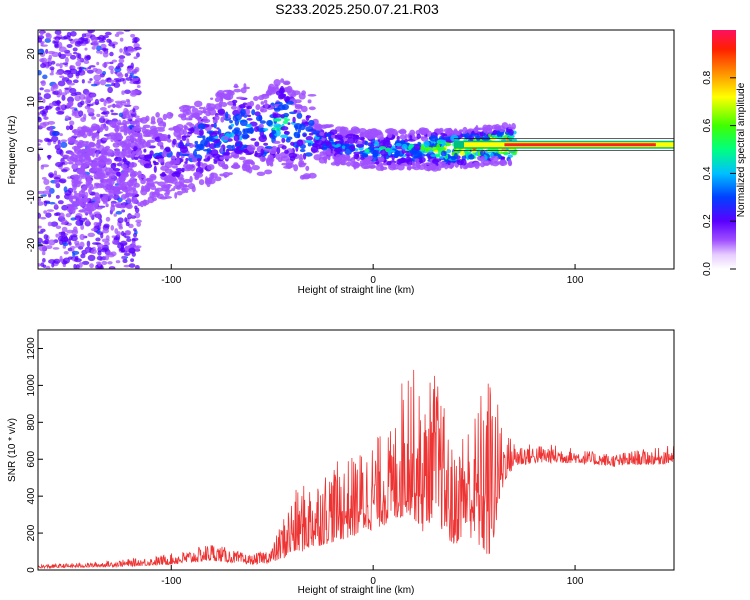 The height and width of the screenshot is (600, 750). Describe the element at coordinates (31, 348) in the screenshot. I see `y-tick-label: 1200` at that location.